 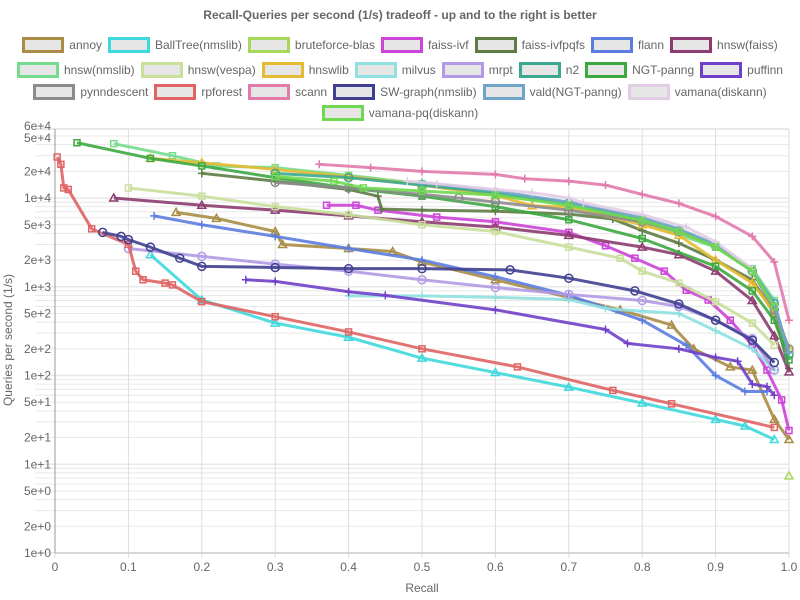 I want to click on legend-label: vamana-pq(diskann), so click(x=423, y=113).